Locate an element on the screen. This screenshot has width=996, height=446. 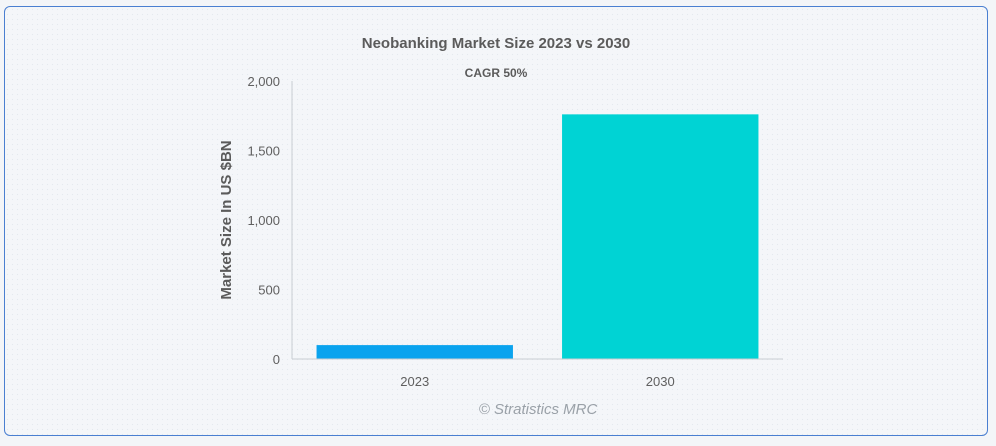
y-tick-label: 500 is located at coordinates (269, 290).